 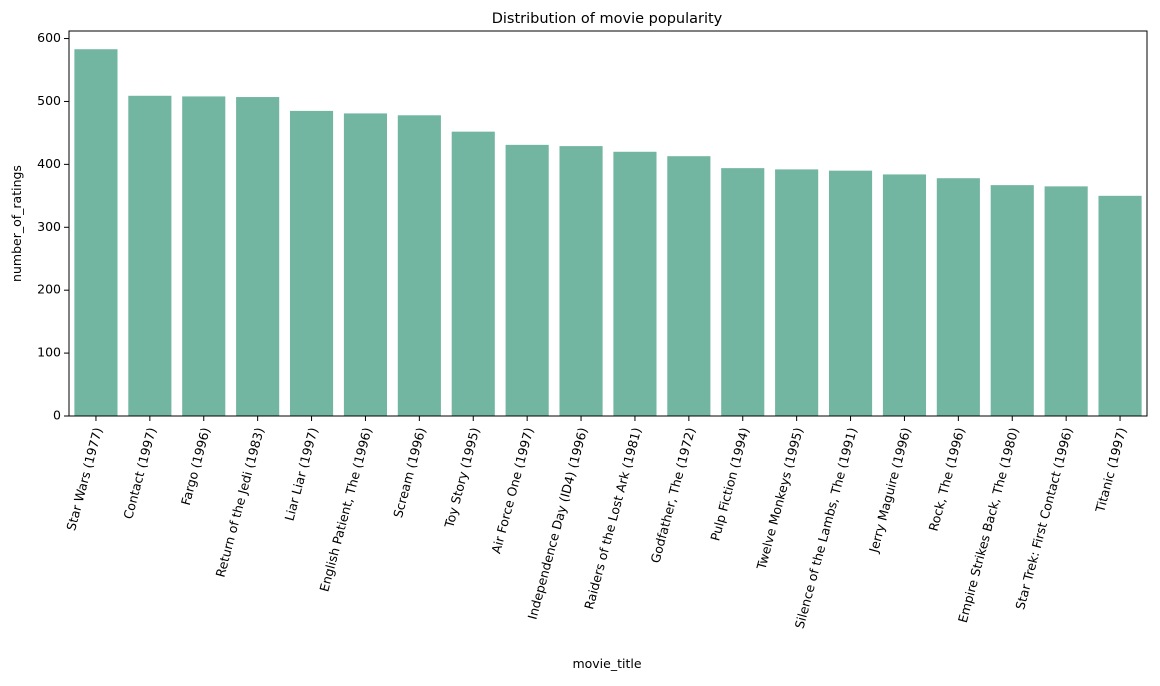 What do you see at coordinates (49, 100) in the screenshot?
I see `y-tick-label: 500` at bounding box center [49, 100].